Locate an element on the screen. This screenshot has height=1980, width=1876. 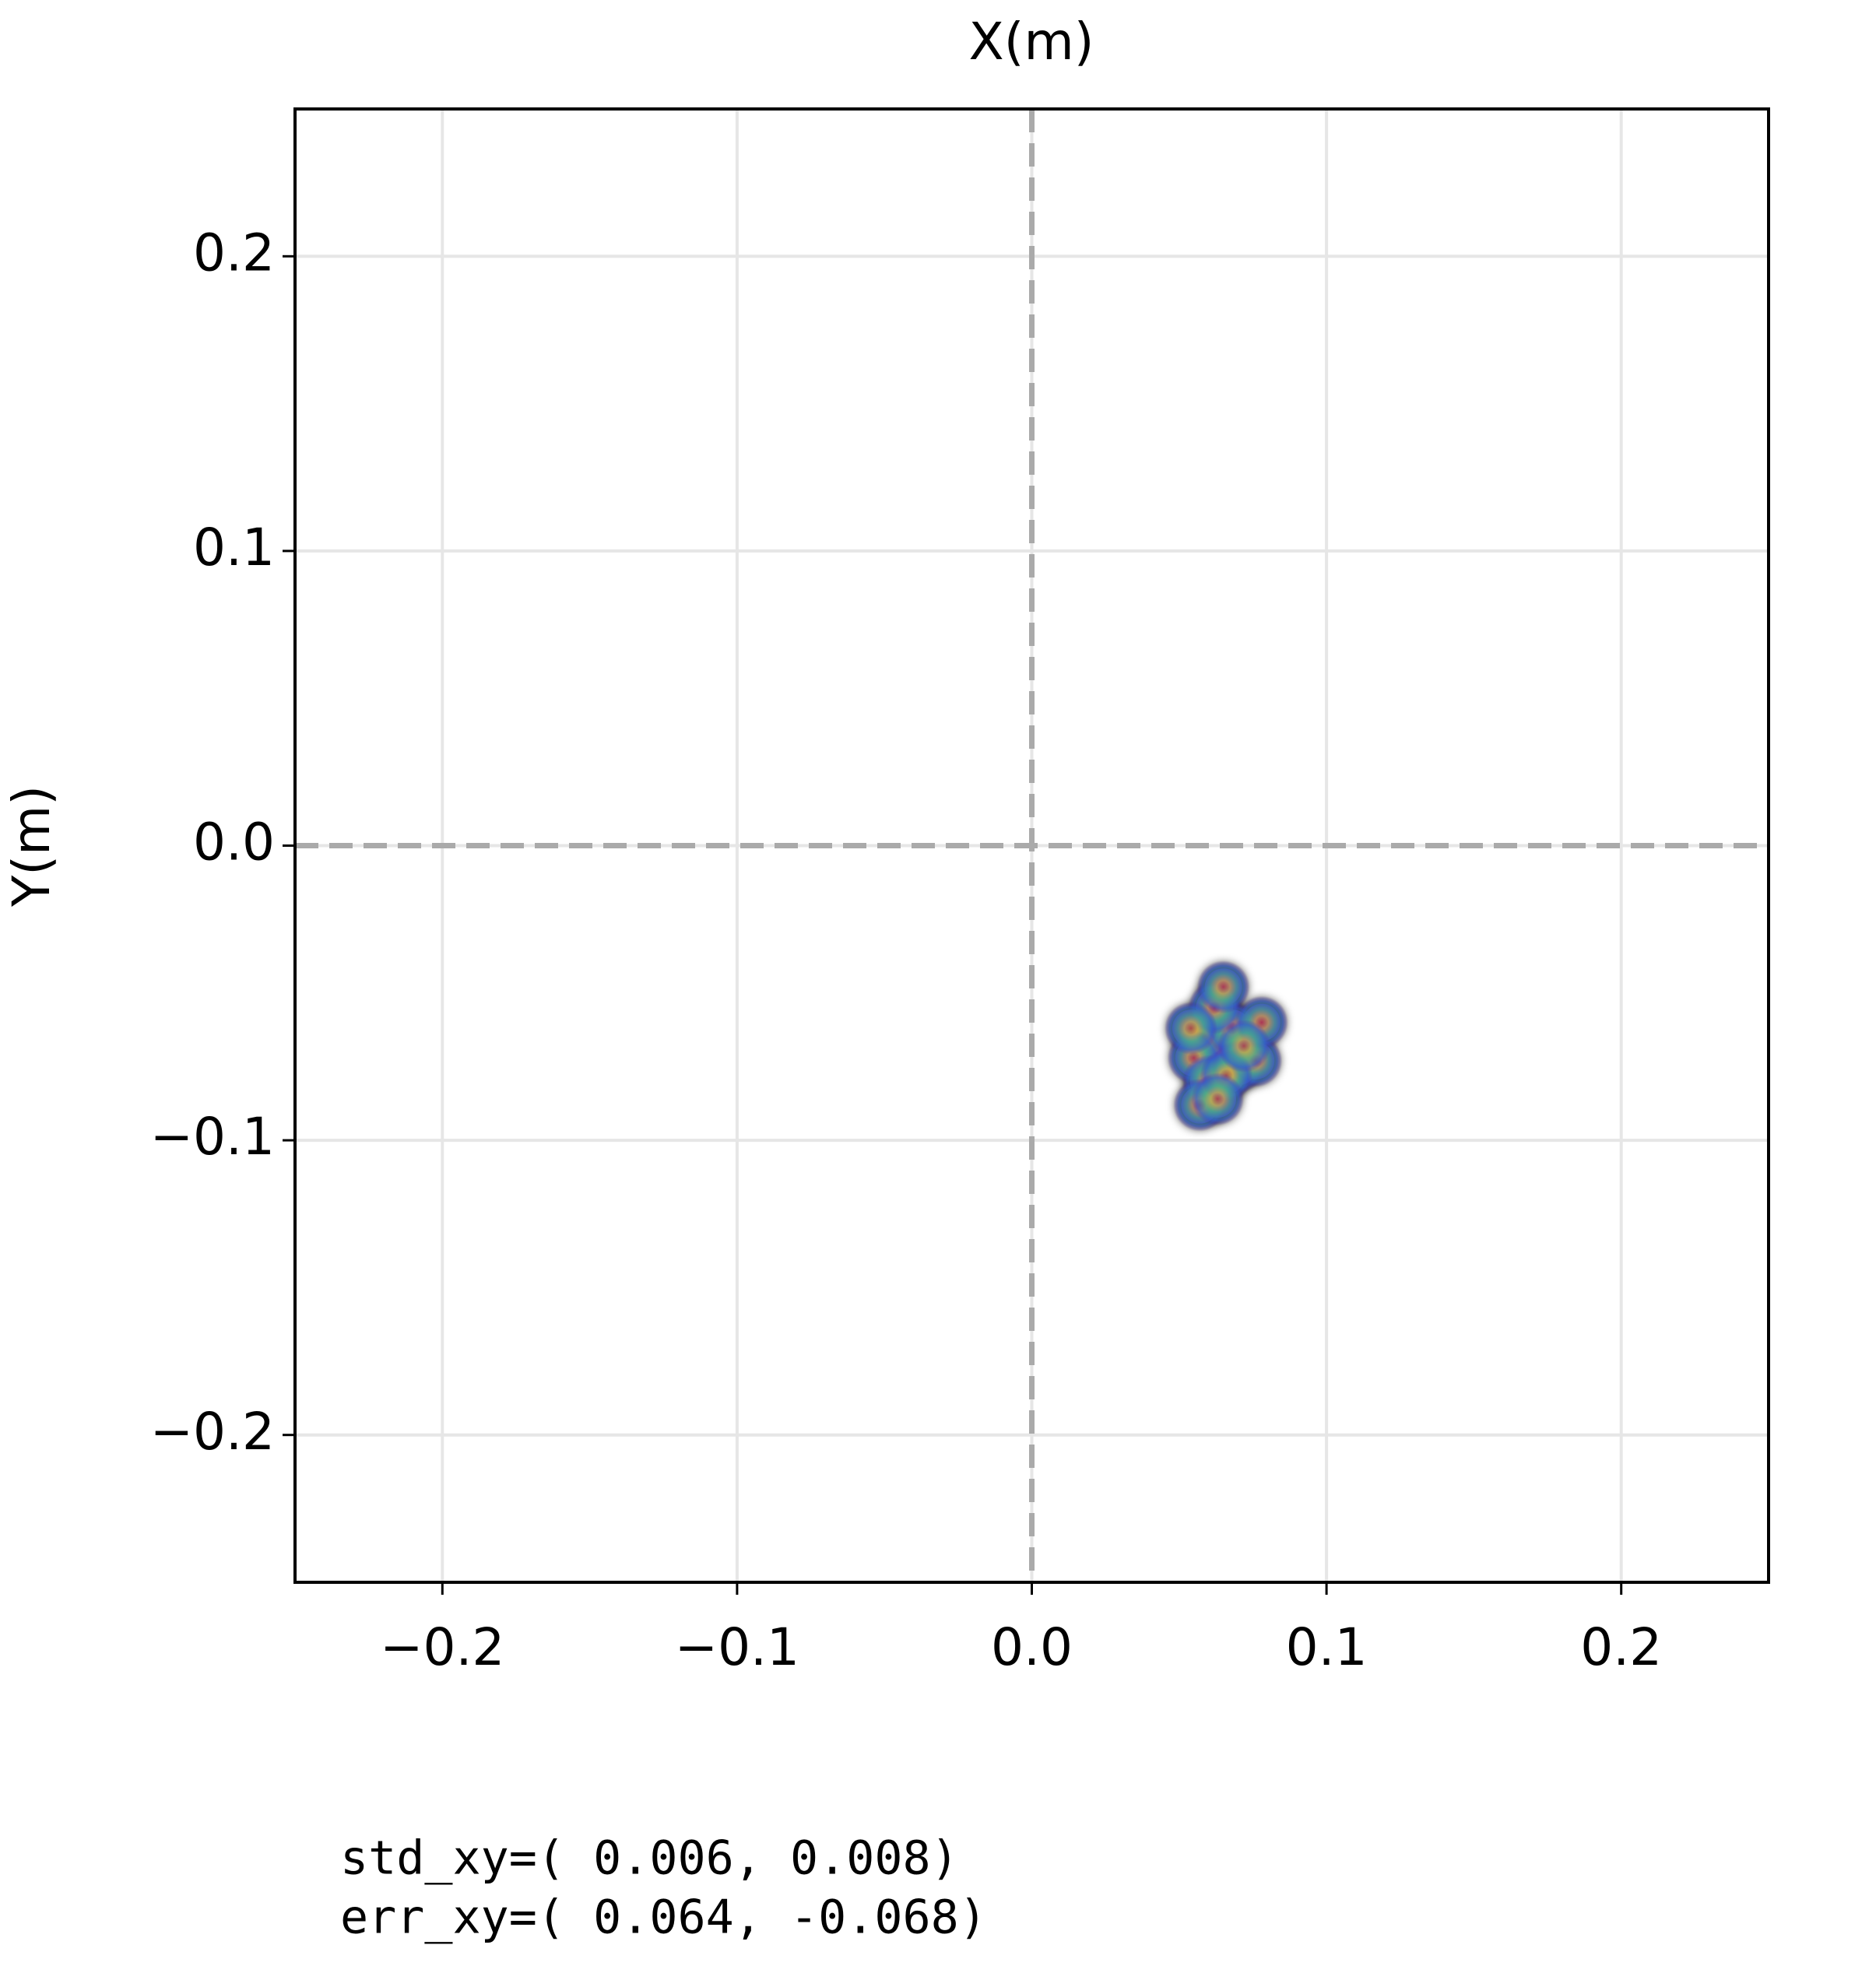
annotation: std_xy=( 0.006, 0.008) is located at coordinates (649, 1858).